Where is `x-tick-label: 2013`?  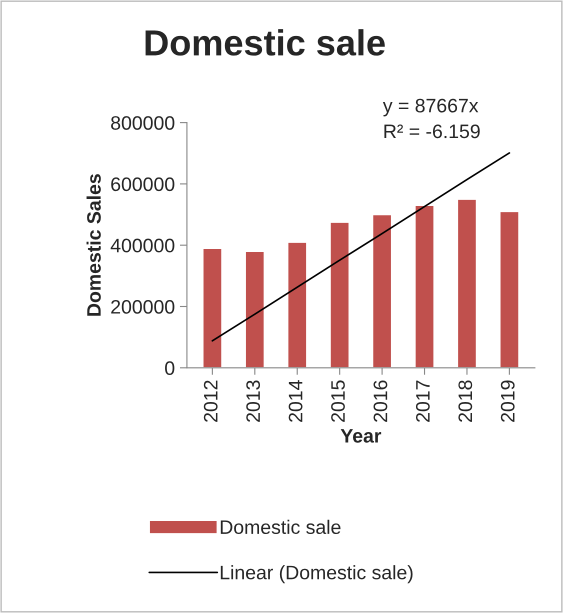
x-tick-label: 2013 is located at coordinates (253, 401).